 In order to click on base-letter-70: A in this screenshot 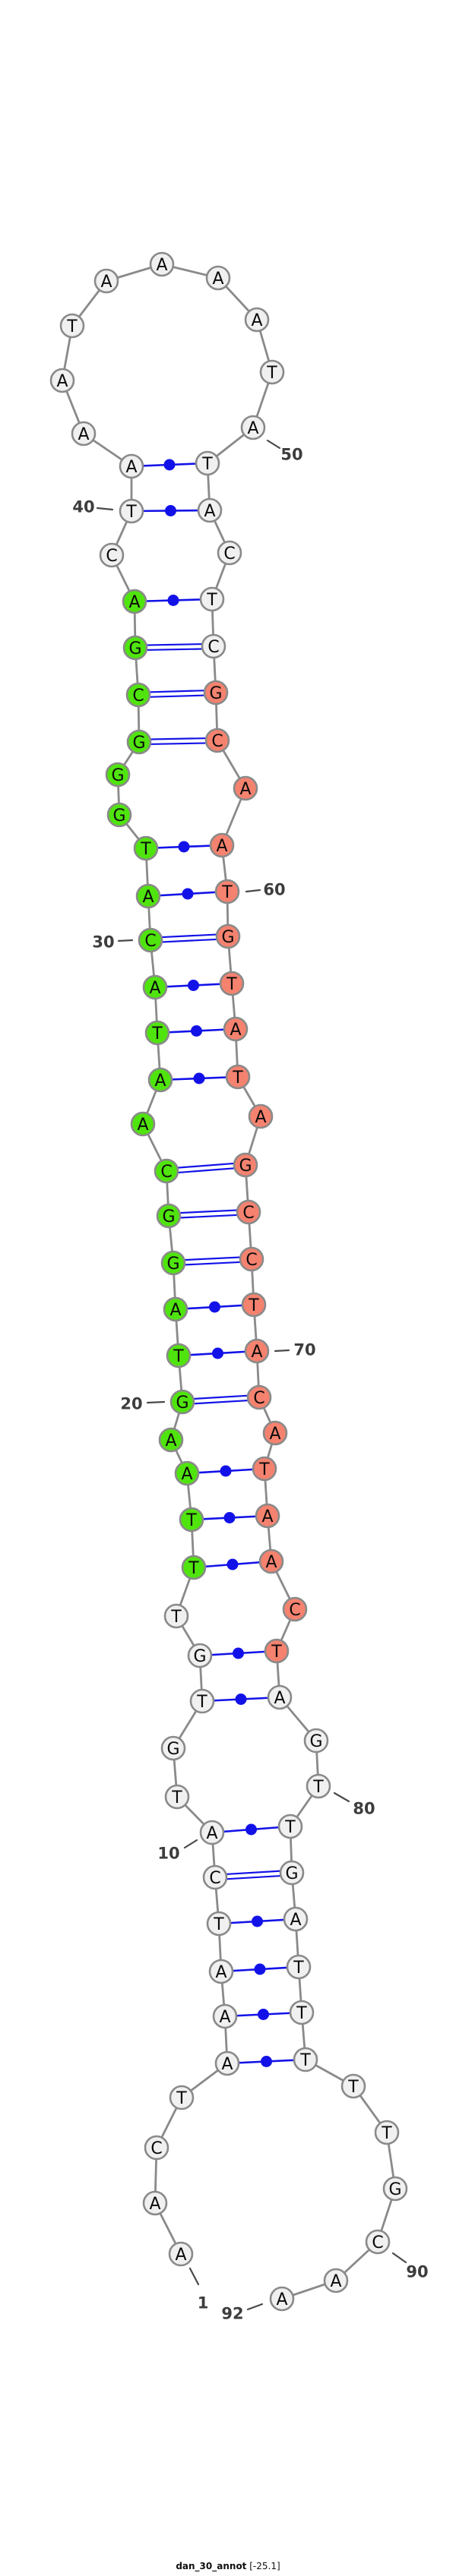, I will do `click(256, 1352)`.